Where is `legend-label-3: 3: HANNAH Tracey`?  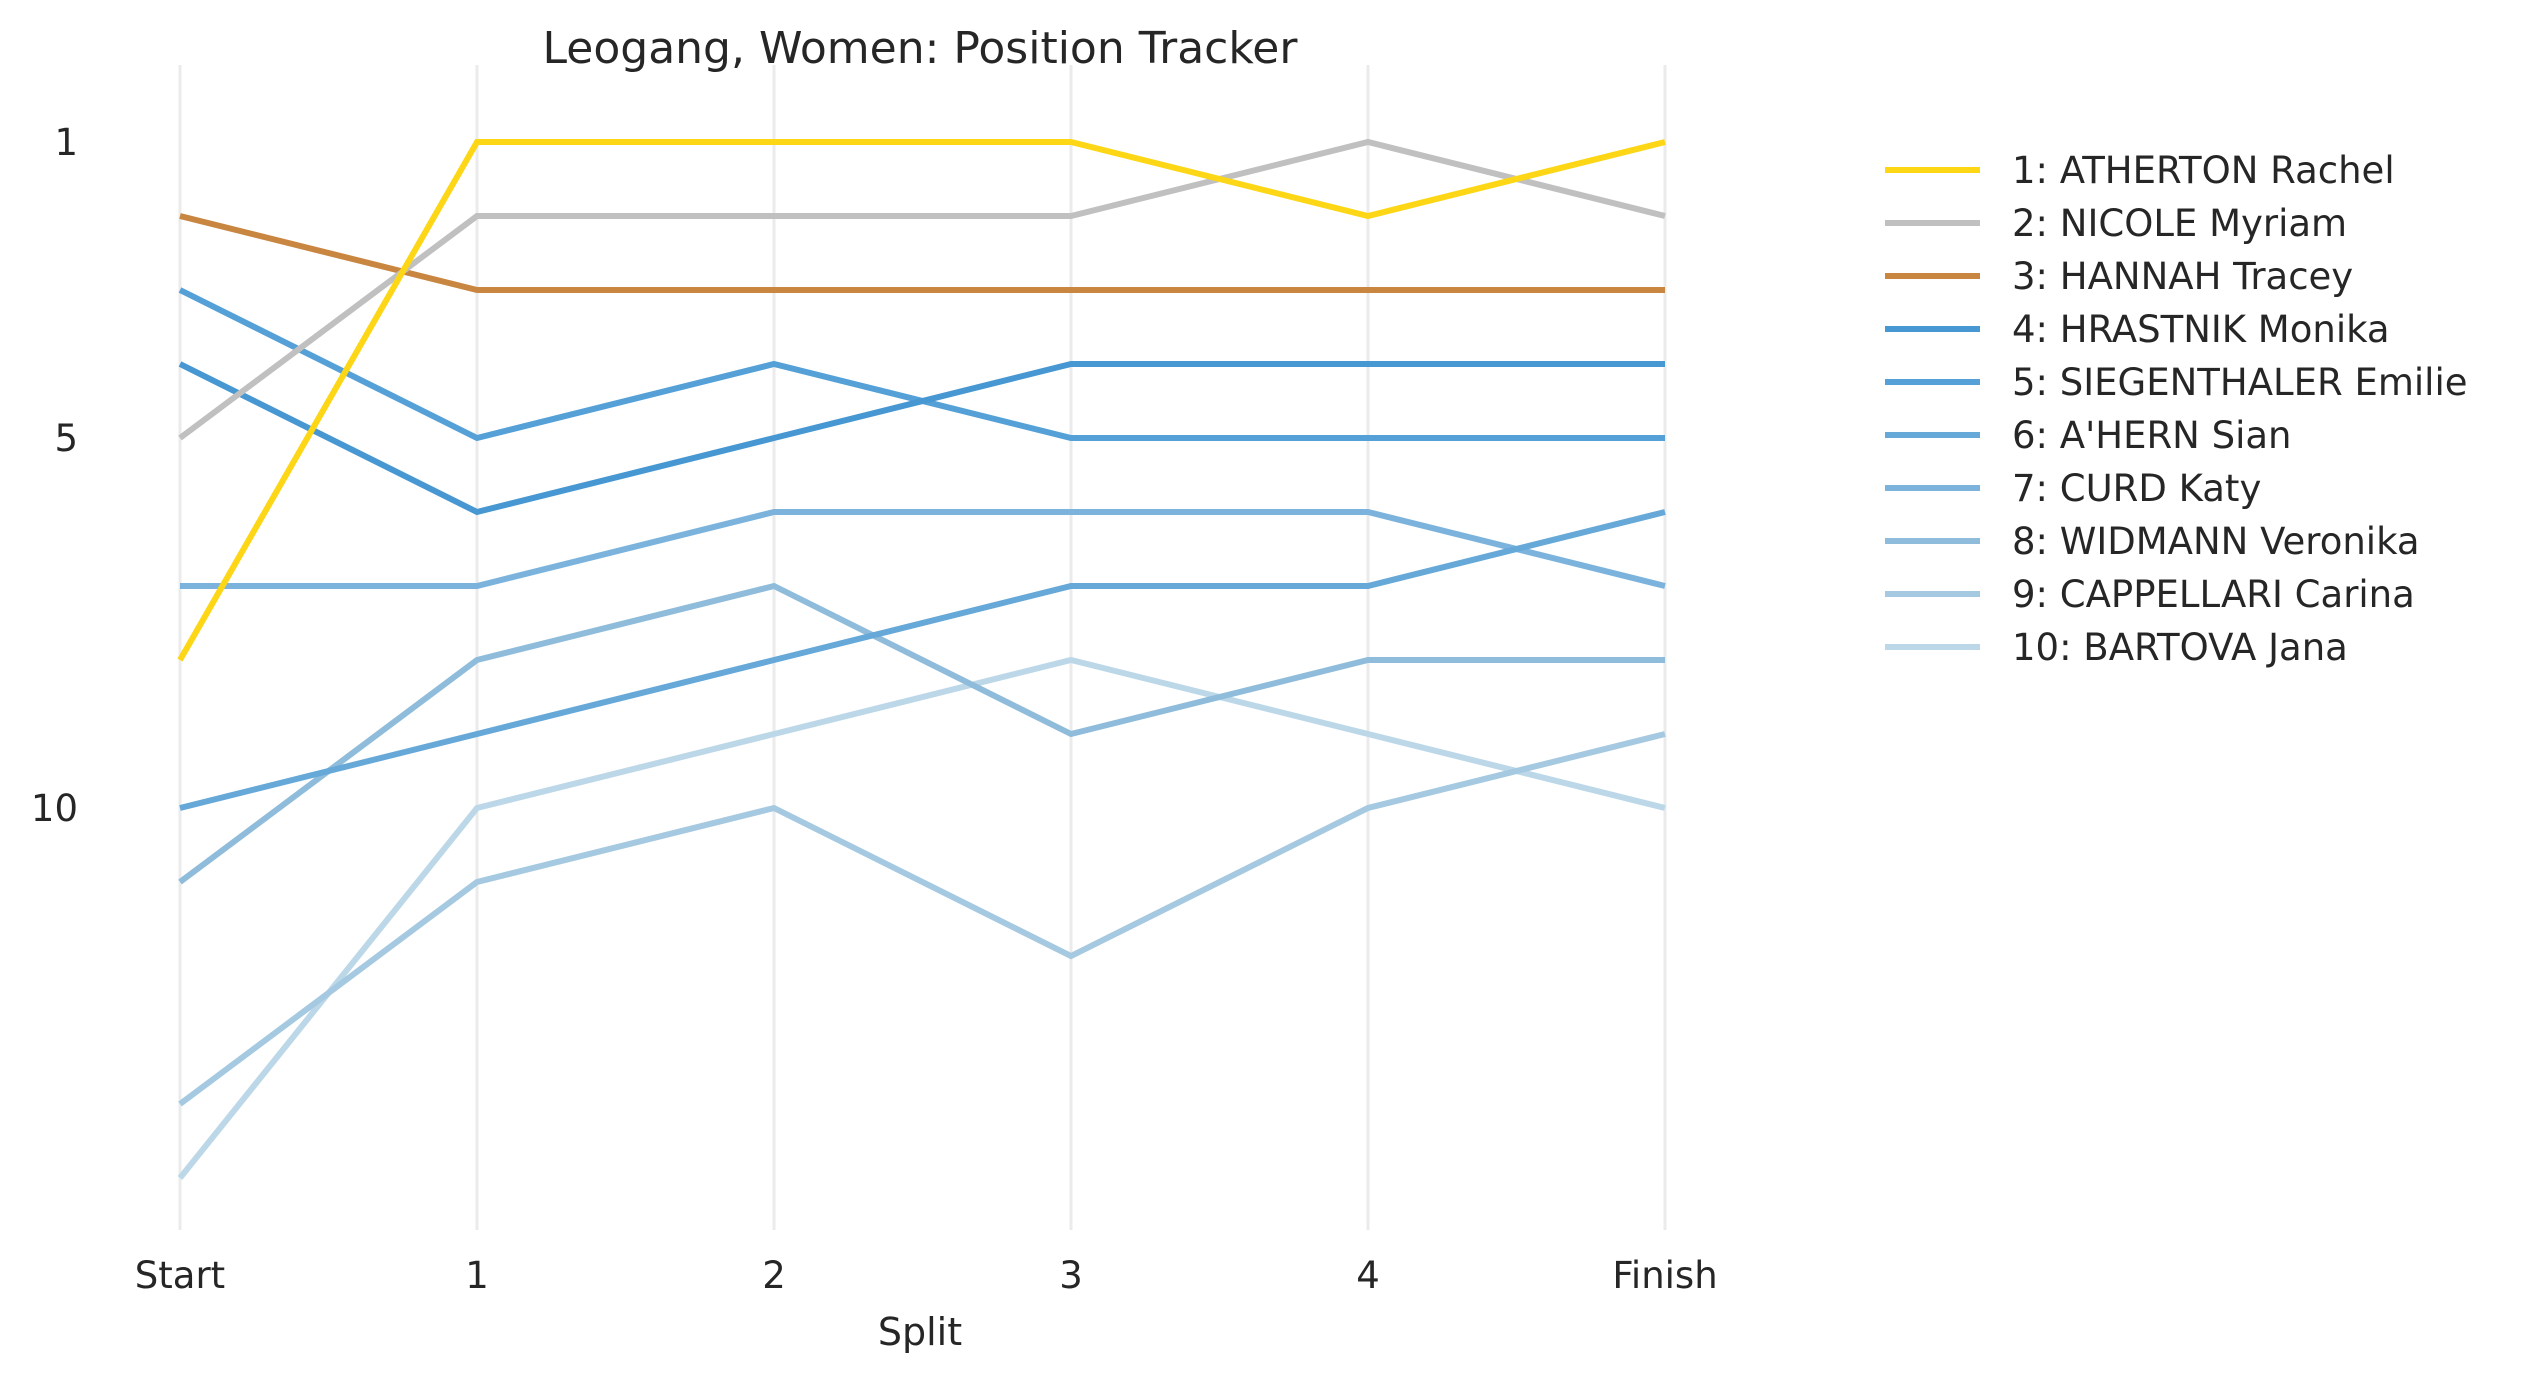
legend-label-3: 3: HANNAH Tracey is located at coordinates (2182, 276).